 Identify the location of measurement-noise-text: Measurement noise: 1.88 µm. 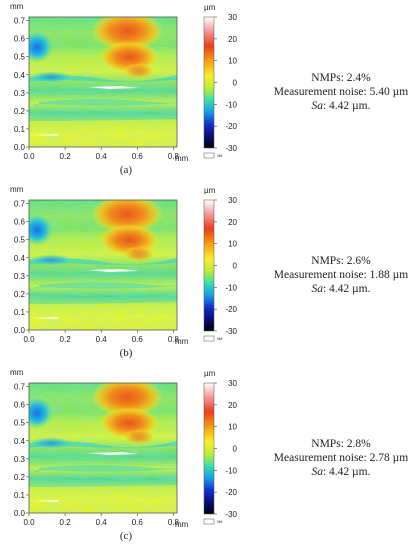
(341, 275).